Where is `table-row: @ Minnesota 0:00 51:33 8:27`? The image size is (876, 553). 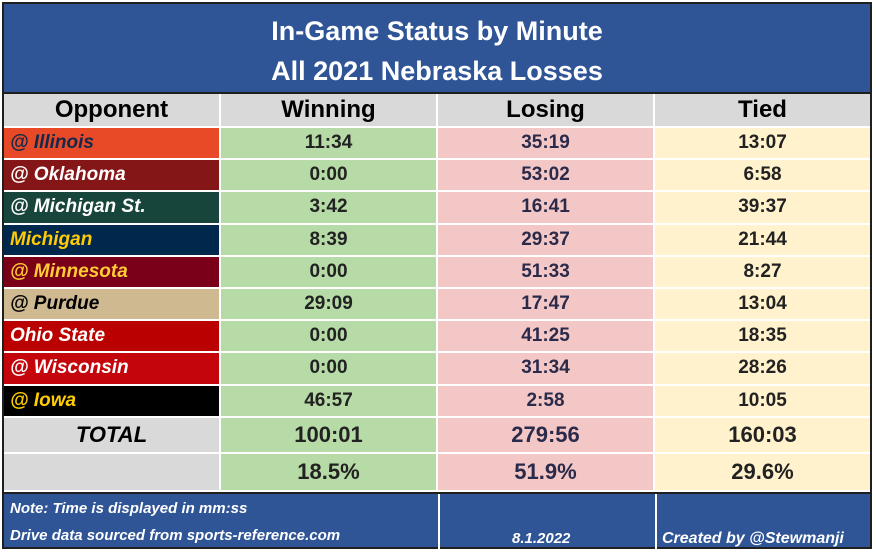
table-row: @ Minnesota 0:00 51:33 8:27 is located at coordinates (437, 272).